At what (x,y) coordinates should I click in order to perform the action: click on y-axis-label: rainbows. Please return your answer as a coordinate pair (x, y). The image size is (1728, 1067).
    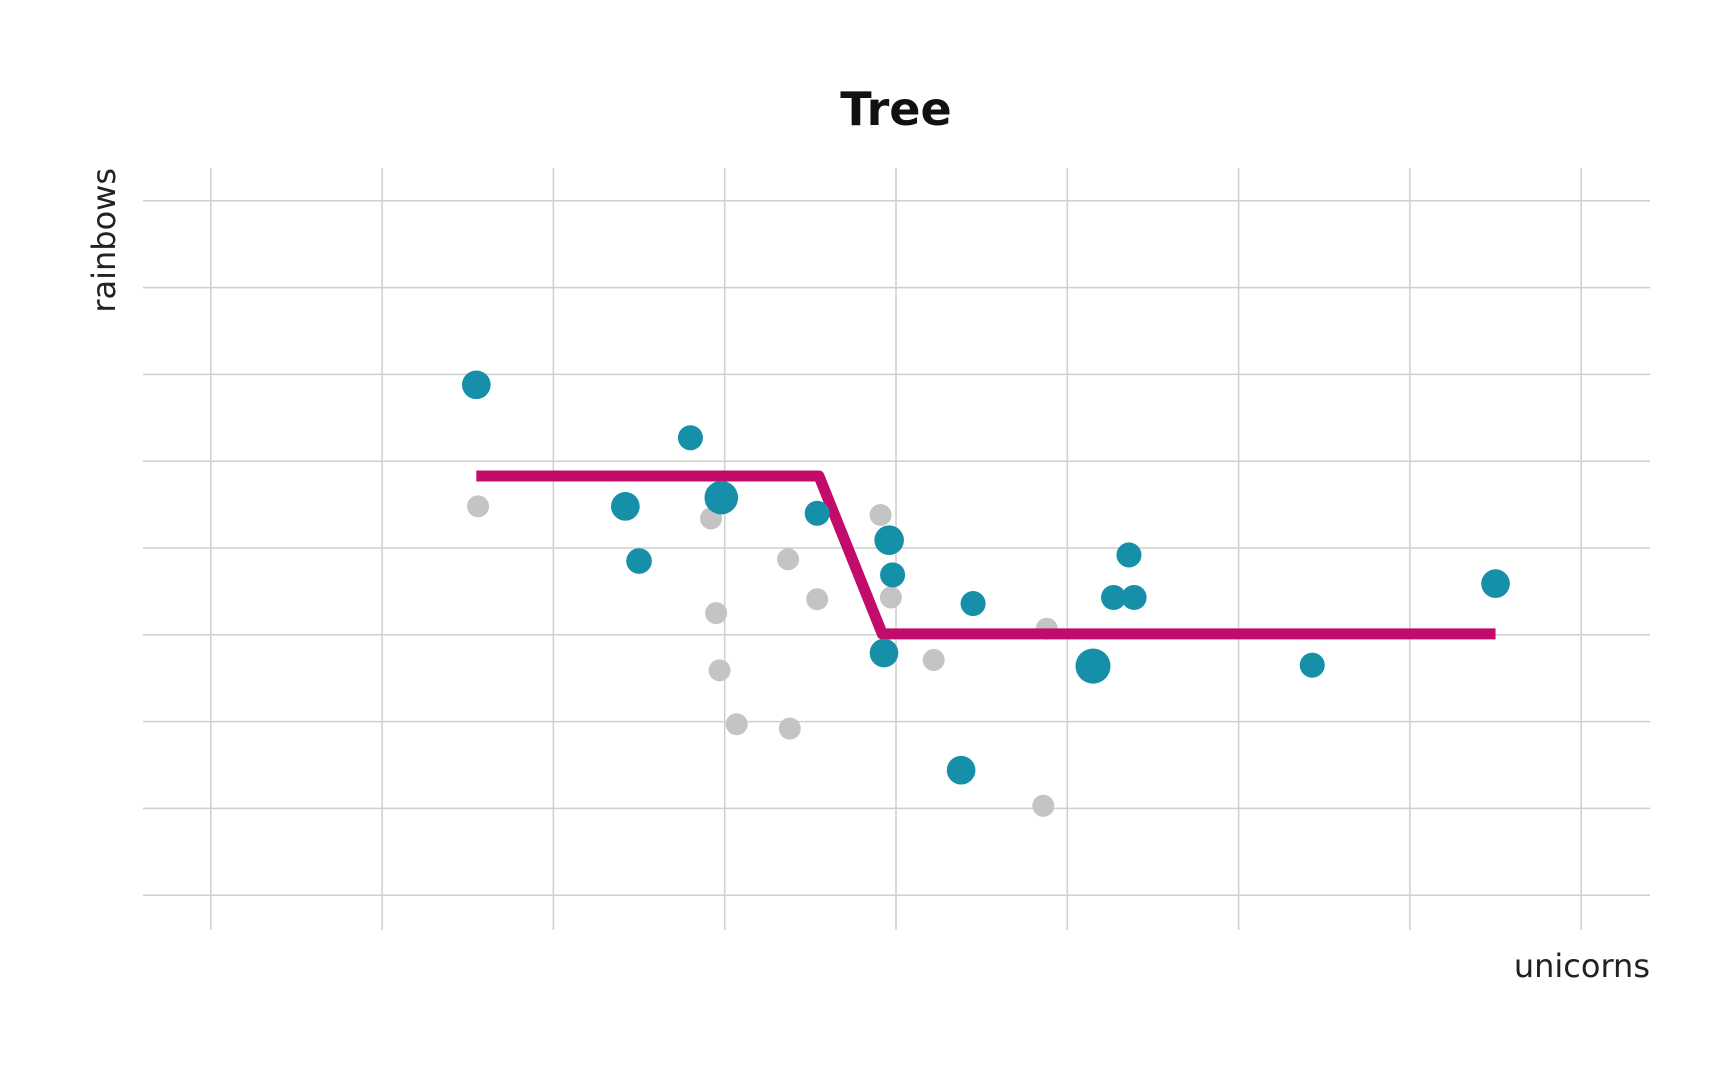
    Looking at the image, I should click on (104, 240).